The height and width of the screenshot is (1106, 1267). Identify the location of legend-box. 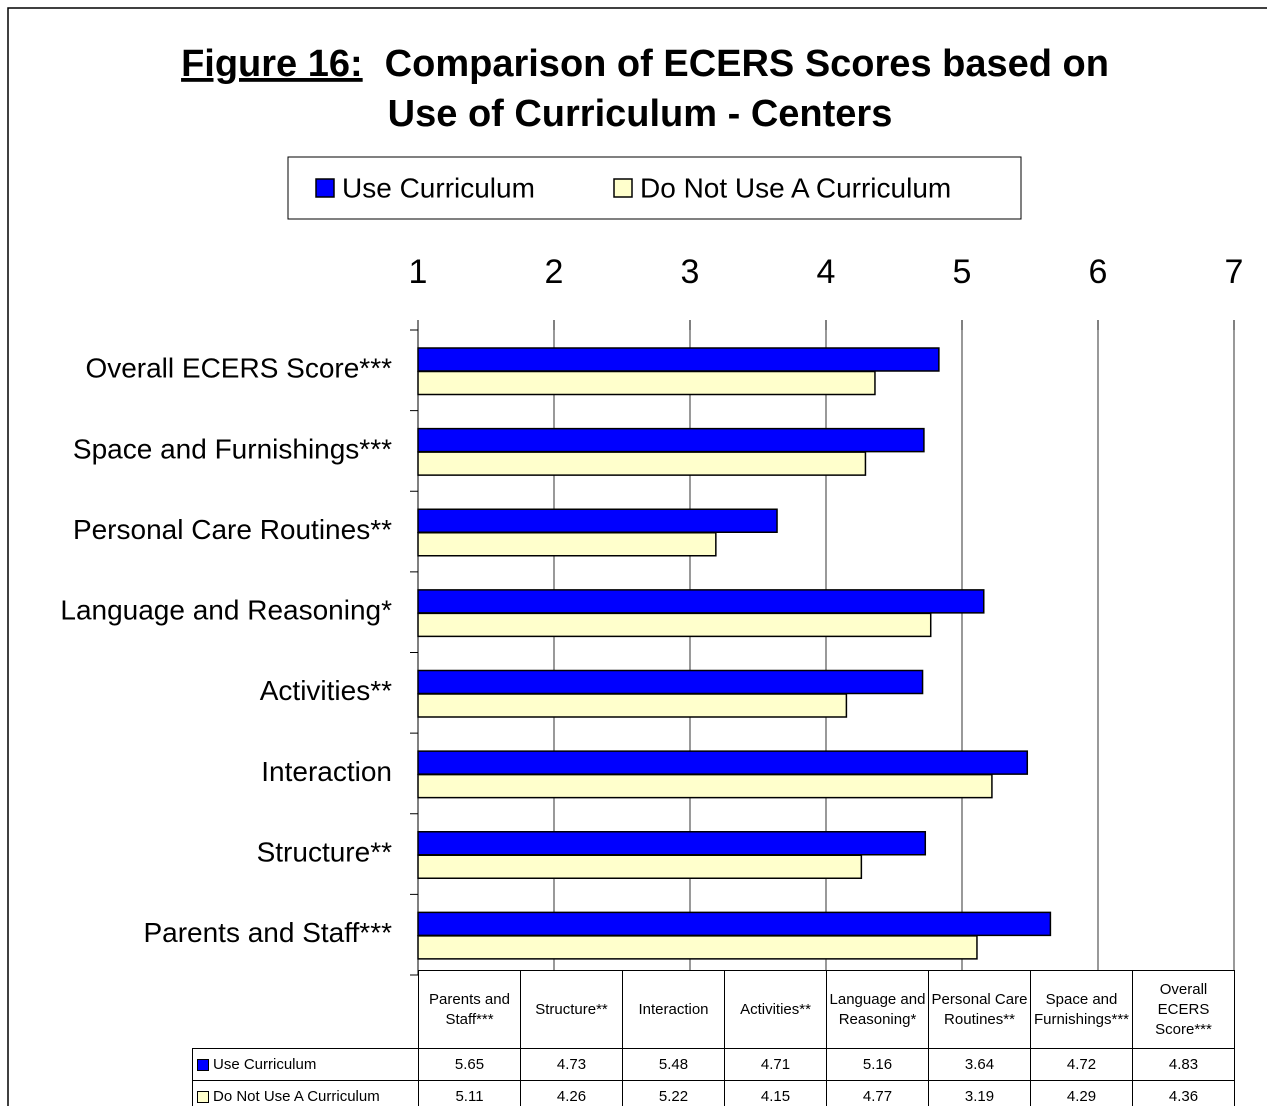
(654, 188).